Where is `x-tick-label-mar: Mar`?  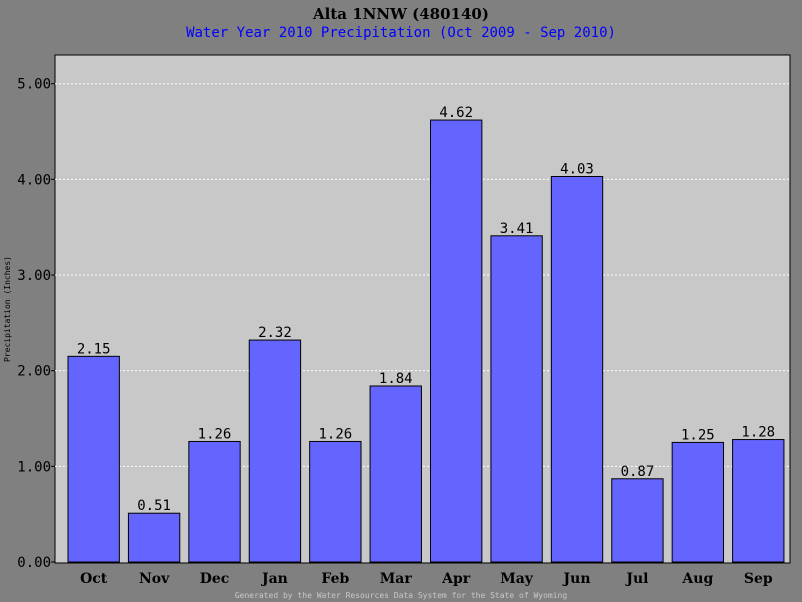 x-tick-label-mar: Mar is located at coordinates (396, 579).